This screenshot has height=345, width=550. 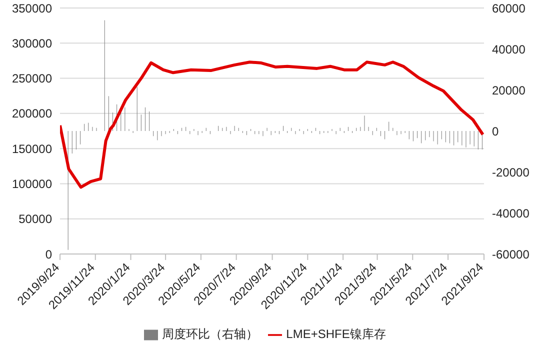 I want to click on y2-tick-label: 40000, so click(x=509, y=49).